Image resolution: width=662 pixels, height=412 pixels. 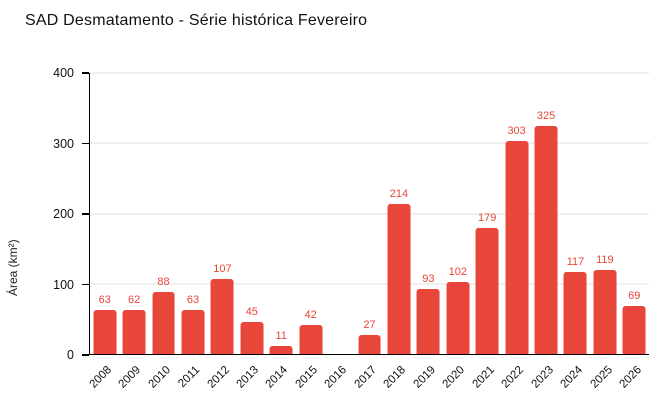 What do you see at coordinates (336, 377) in the screenshot?
I see `x-tick-label: 2016` at bounding box center [336, 377].